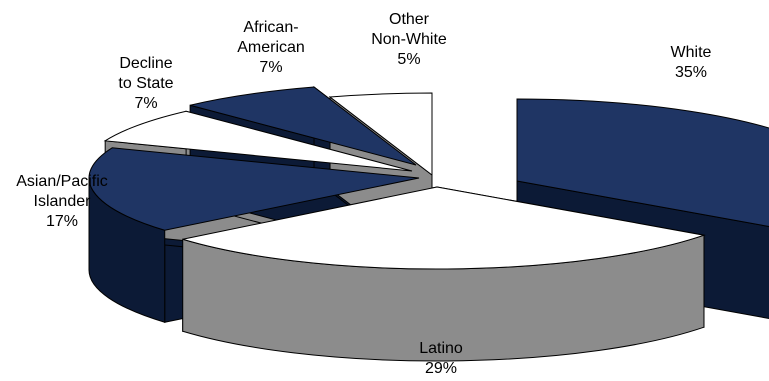 This screenshot has width=769, height=381. What do you see at coordinates (146, 83) in the screenshot?
I see `slice-label-decline-to-state: Decline to State 7%` at bounding box center [146, 83].